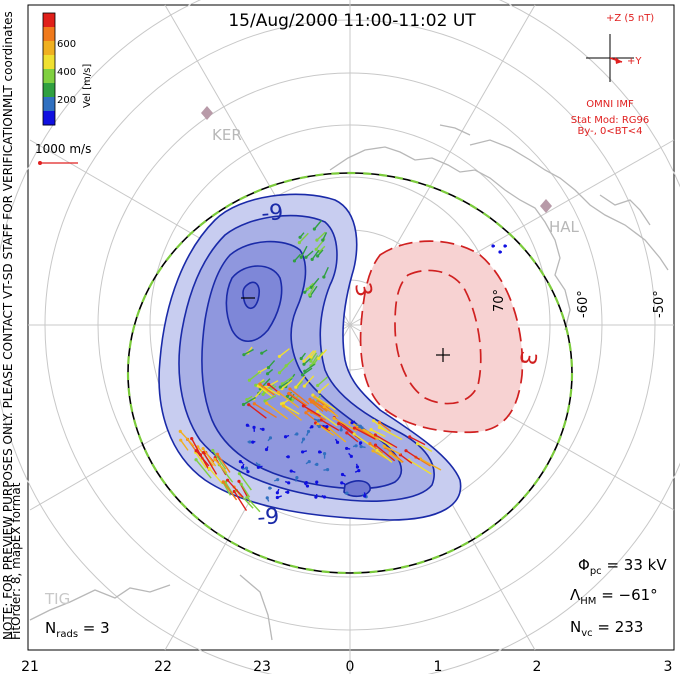 This screenshot has height=674, width=680. Describe the element at coordinates (350, 666) in the screenshot. I see `mlt-tick: 0` at that location.